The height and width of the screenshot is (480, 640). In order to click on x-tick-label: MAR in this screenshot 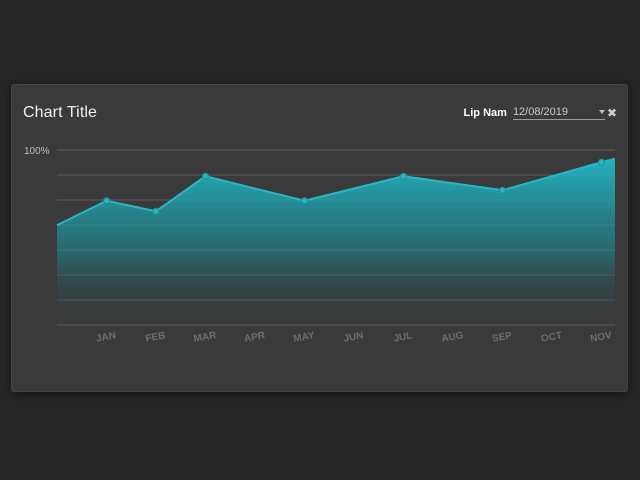, I will do `click(205, 337)`.